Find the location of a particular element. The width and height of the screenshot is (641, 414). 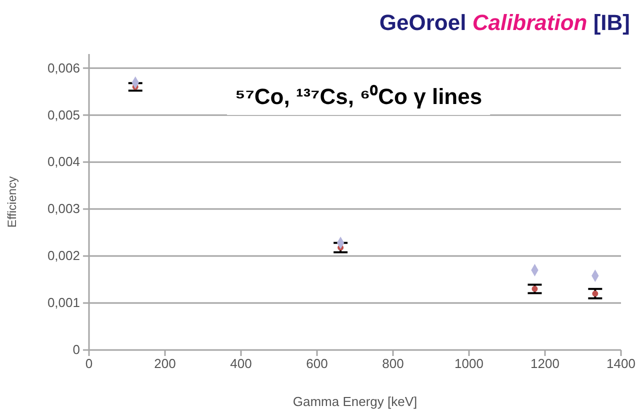

x-tick-label: 800 is located at coordinates (393, 364).